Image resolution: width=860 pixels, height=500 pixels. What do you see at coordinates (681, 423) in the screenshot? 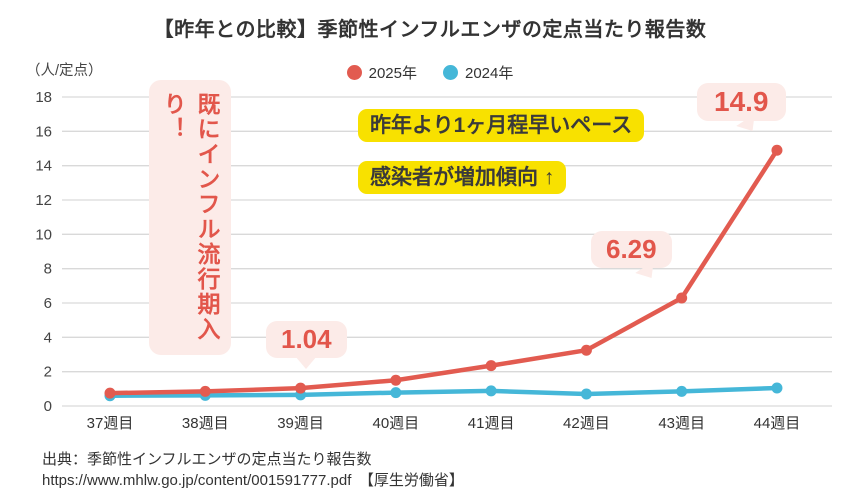
I see `x-tick-label: 43週目` at bounding box center [681, 423].